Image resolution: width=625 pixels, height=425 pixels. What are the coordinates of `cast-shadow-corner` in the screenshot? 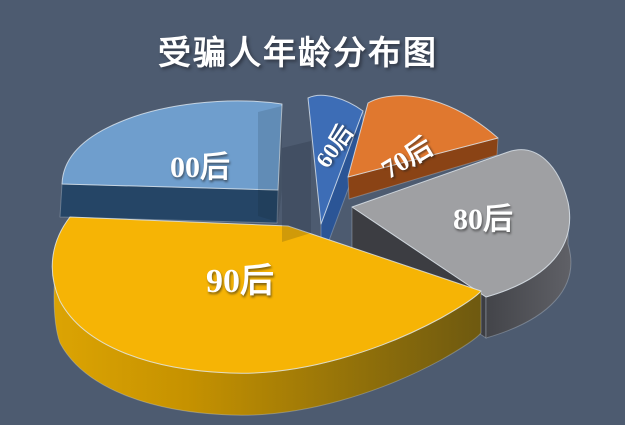 It's located at (270, 164).